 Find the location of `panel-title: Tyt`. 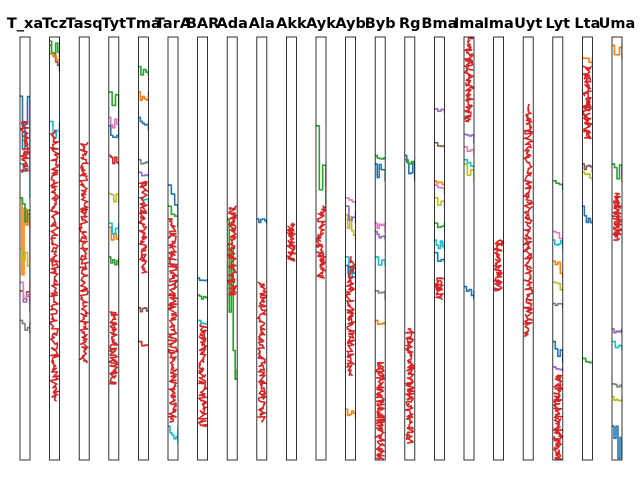

panel-title: Tyt is located at coordinates (114, 24).